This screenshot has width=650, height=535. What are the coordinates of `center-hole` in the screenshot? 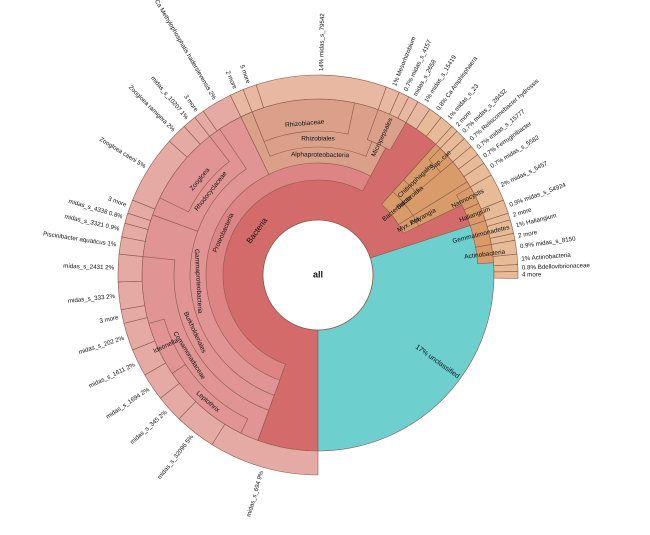 It's located at (318, 275).